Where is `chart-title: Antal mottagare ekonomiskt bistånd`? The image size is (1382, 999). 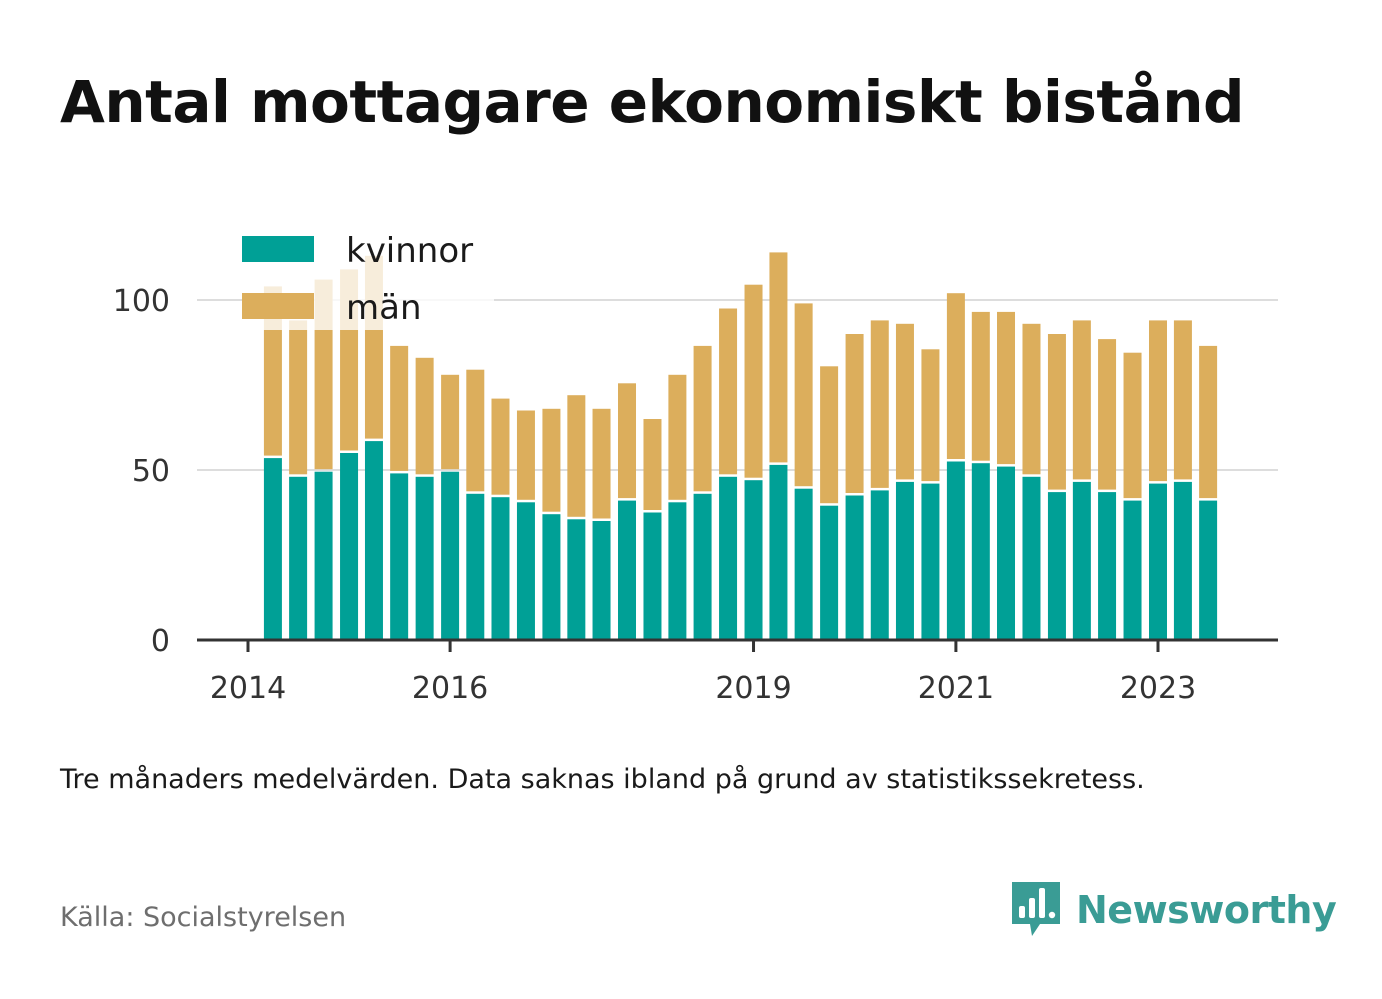 chart-title: Antal mottagare ekonomiskt bistånd is located at coordinates (652, 102).